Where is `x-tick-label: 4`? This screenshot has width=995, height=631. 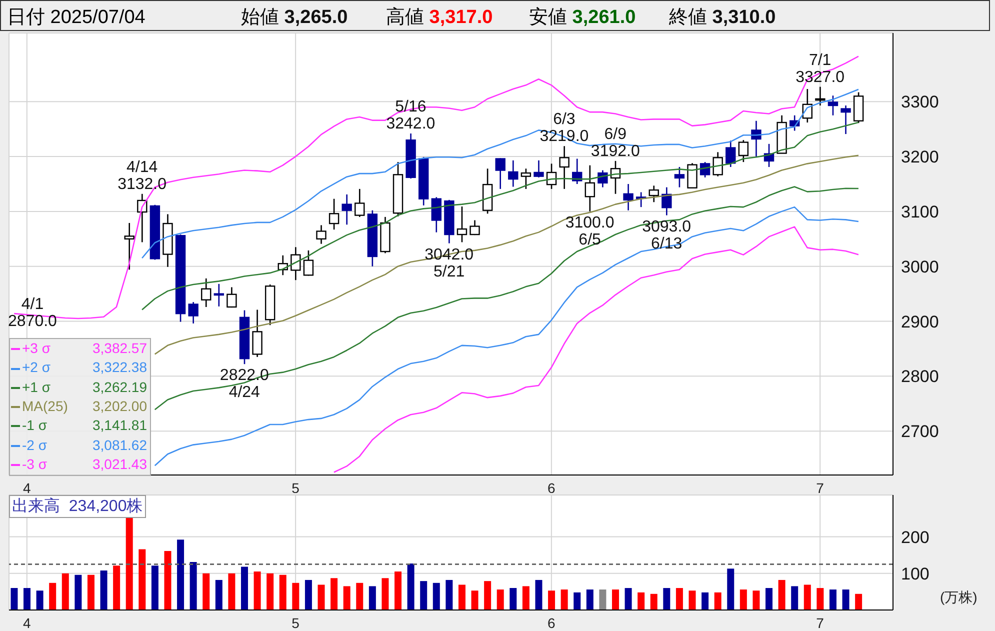
x-tick-label: 4 is located at coordinates (27, 488).